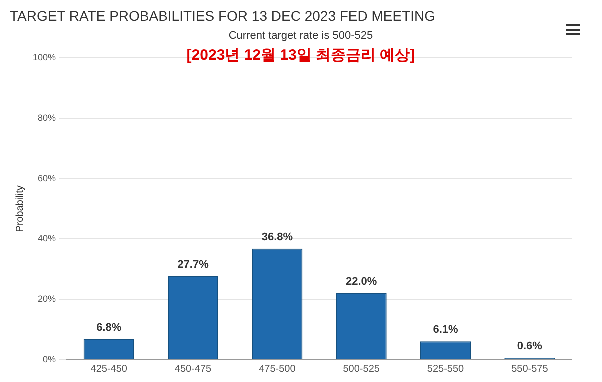  I want to click on x-tick-label: 450-475, so click(193, 369).